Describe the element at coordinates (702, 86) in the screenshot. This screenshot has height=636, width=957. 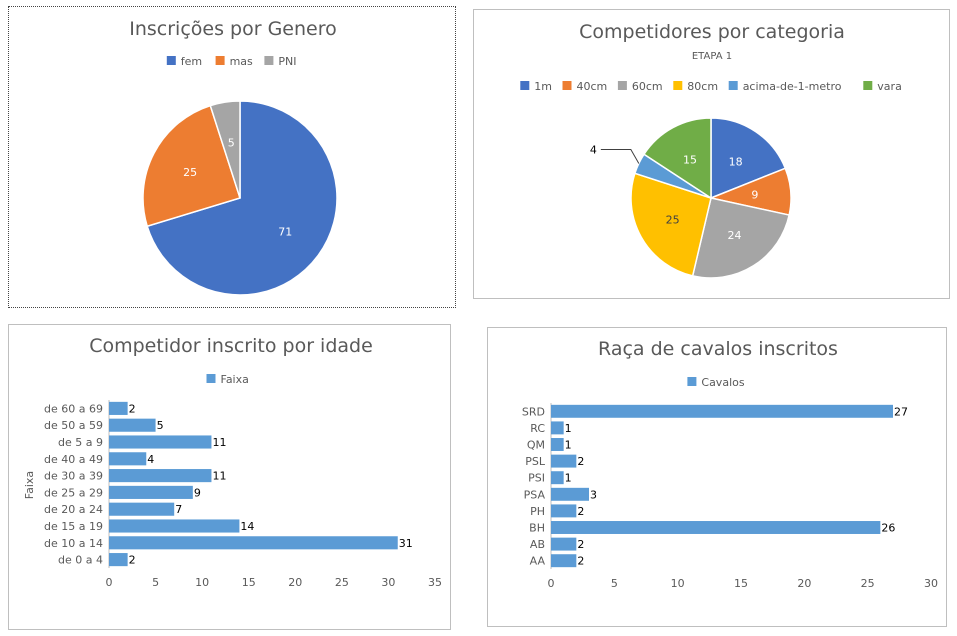
I see `legend-label-80cm: 80cm` at that location.